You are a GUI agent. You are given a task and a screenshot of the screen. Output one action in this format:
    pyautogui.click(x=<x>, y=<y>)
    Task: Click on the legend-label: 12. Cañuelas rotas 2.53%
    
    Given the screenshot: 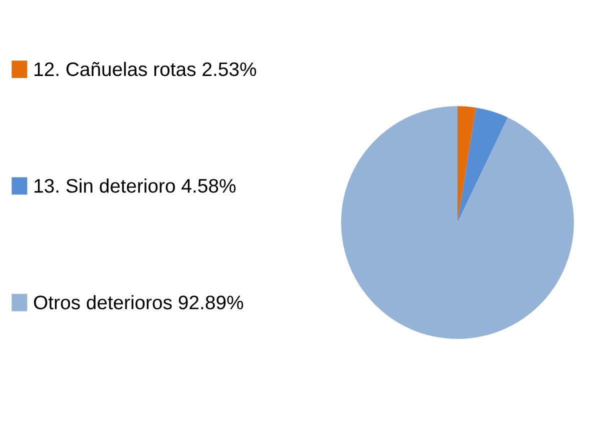 What is the action you would take?
    pyautogui.click(x=145, y=69)
    